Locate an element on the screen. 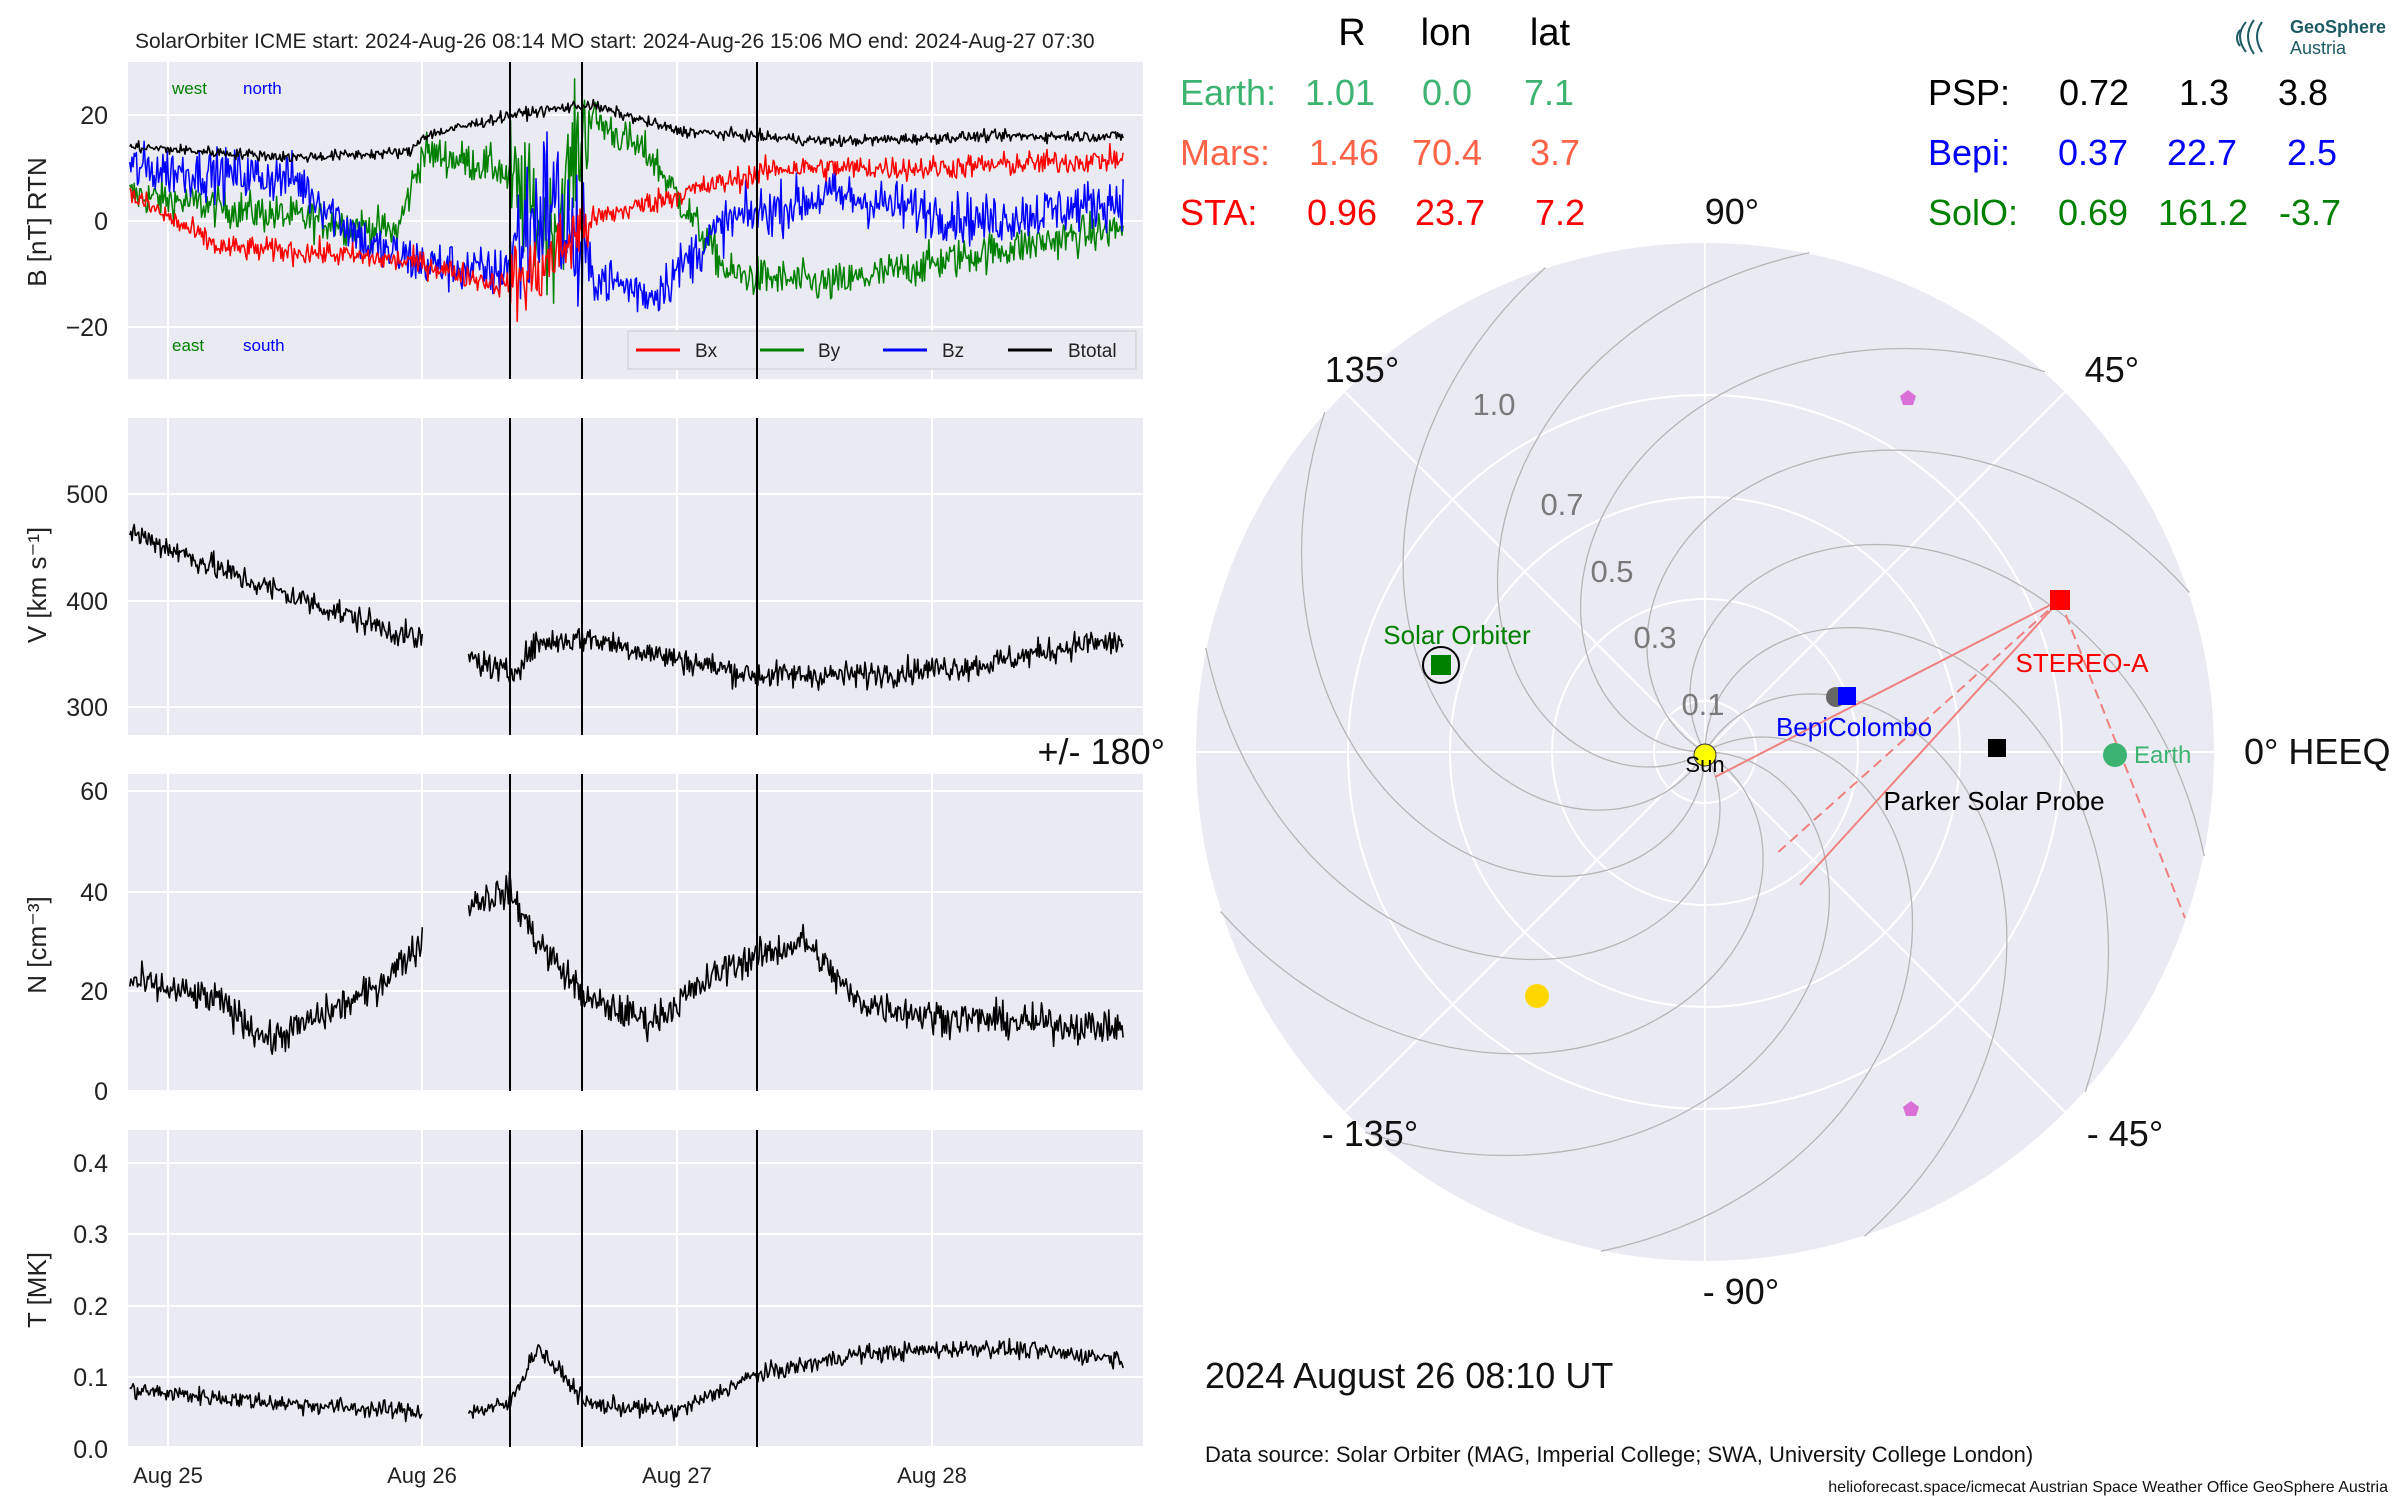 The image size is (2400, 1500). mars-lat: 3.7 is located at coordinates (1555, 152).